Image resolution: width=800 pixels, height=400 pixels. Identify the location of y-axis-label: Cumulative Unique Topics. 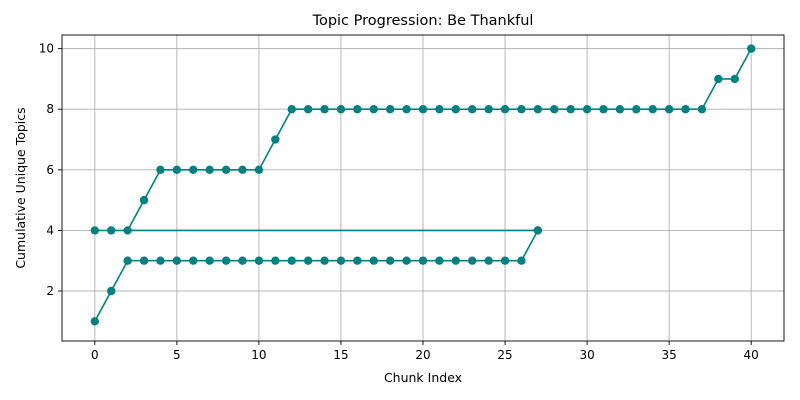
(20, 187).